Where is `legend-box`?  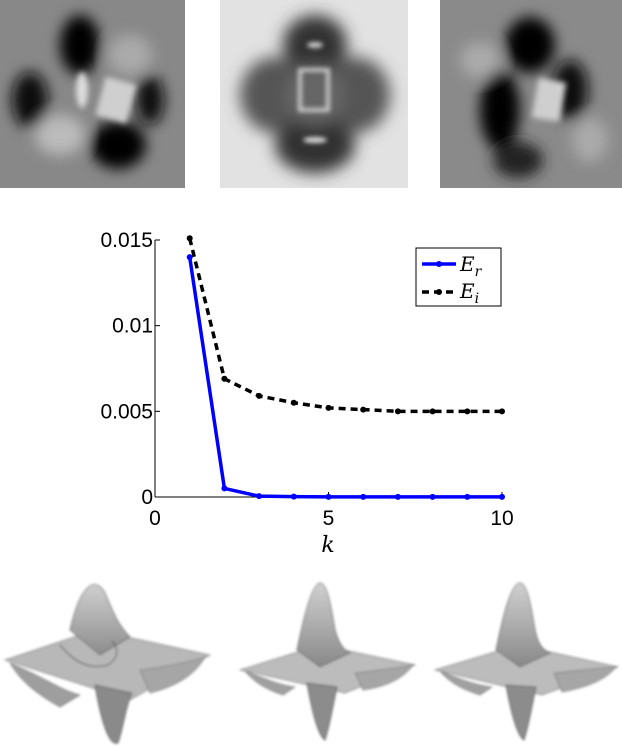 legend-box is located at coordinates (458, 277).